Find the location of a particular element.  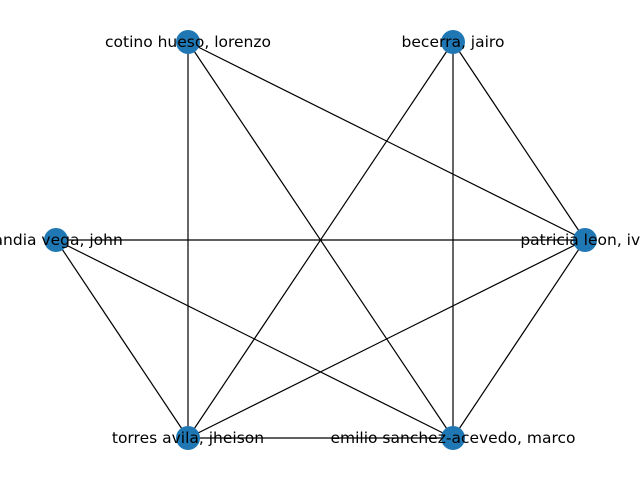

node-label-ivo: patricia leon, ivo is located at coordinates (580, 240).